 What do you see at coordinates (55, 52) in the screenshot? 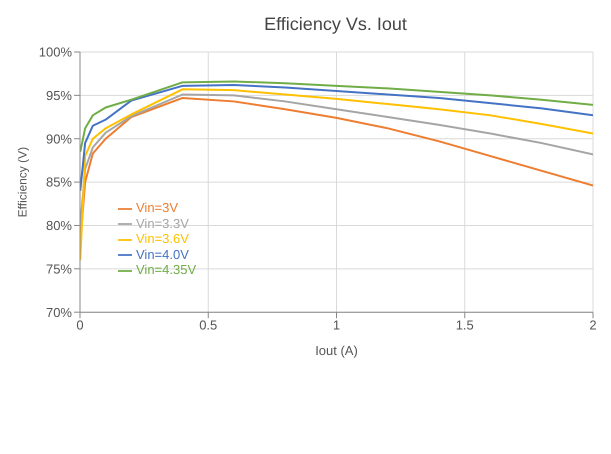
I see `y-tick-label: 100%` at bounding box center [55, 52].